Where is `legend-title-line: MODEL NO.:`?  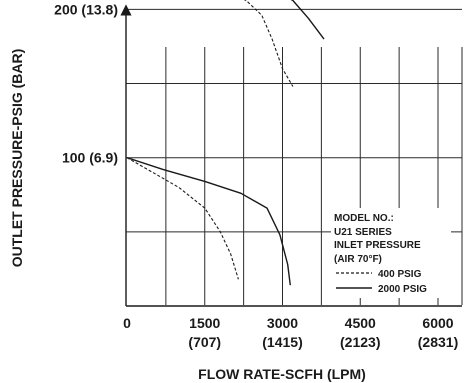
legend-title-line: MODEL NO.: is located at coordinates (364, 218).